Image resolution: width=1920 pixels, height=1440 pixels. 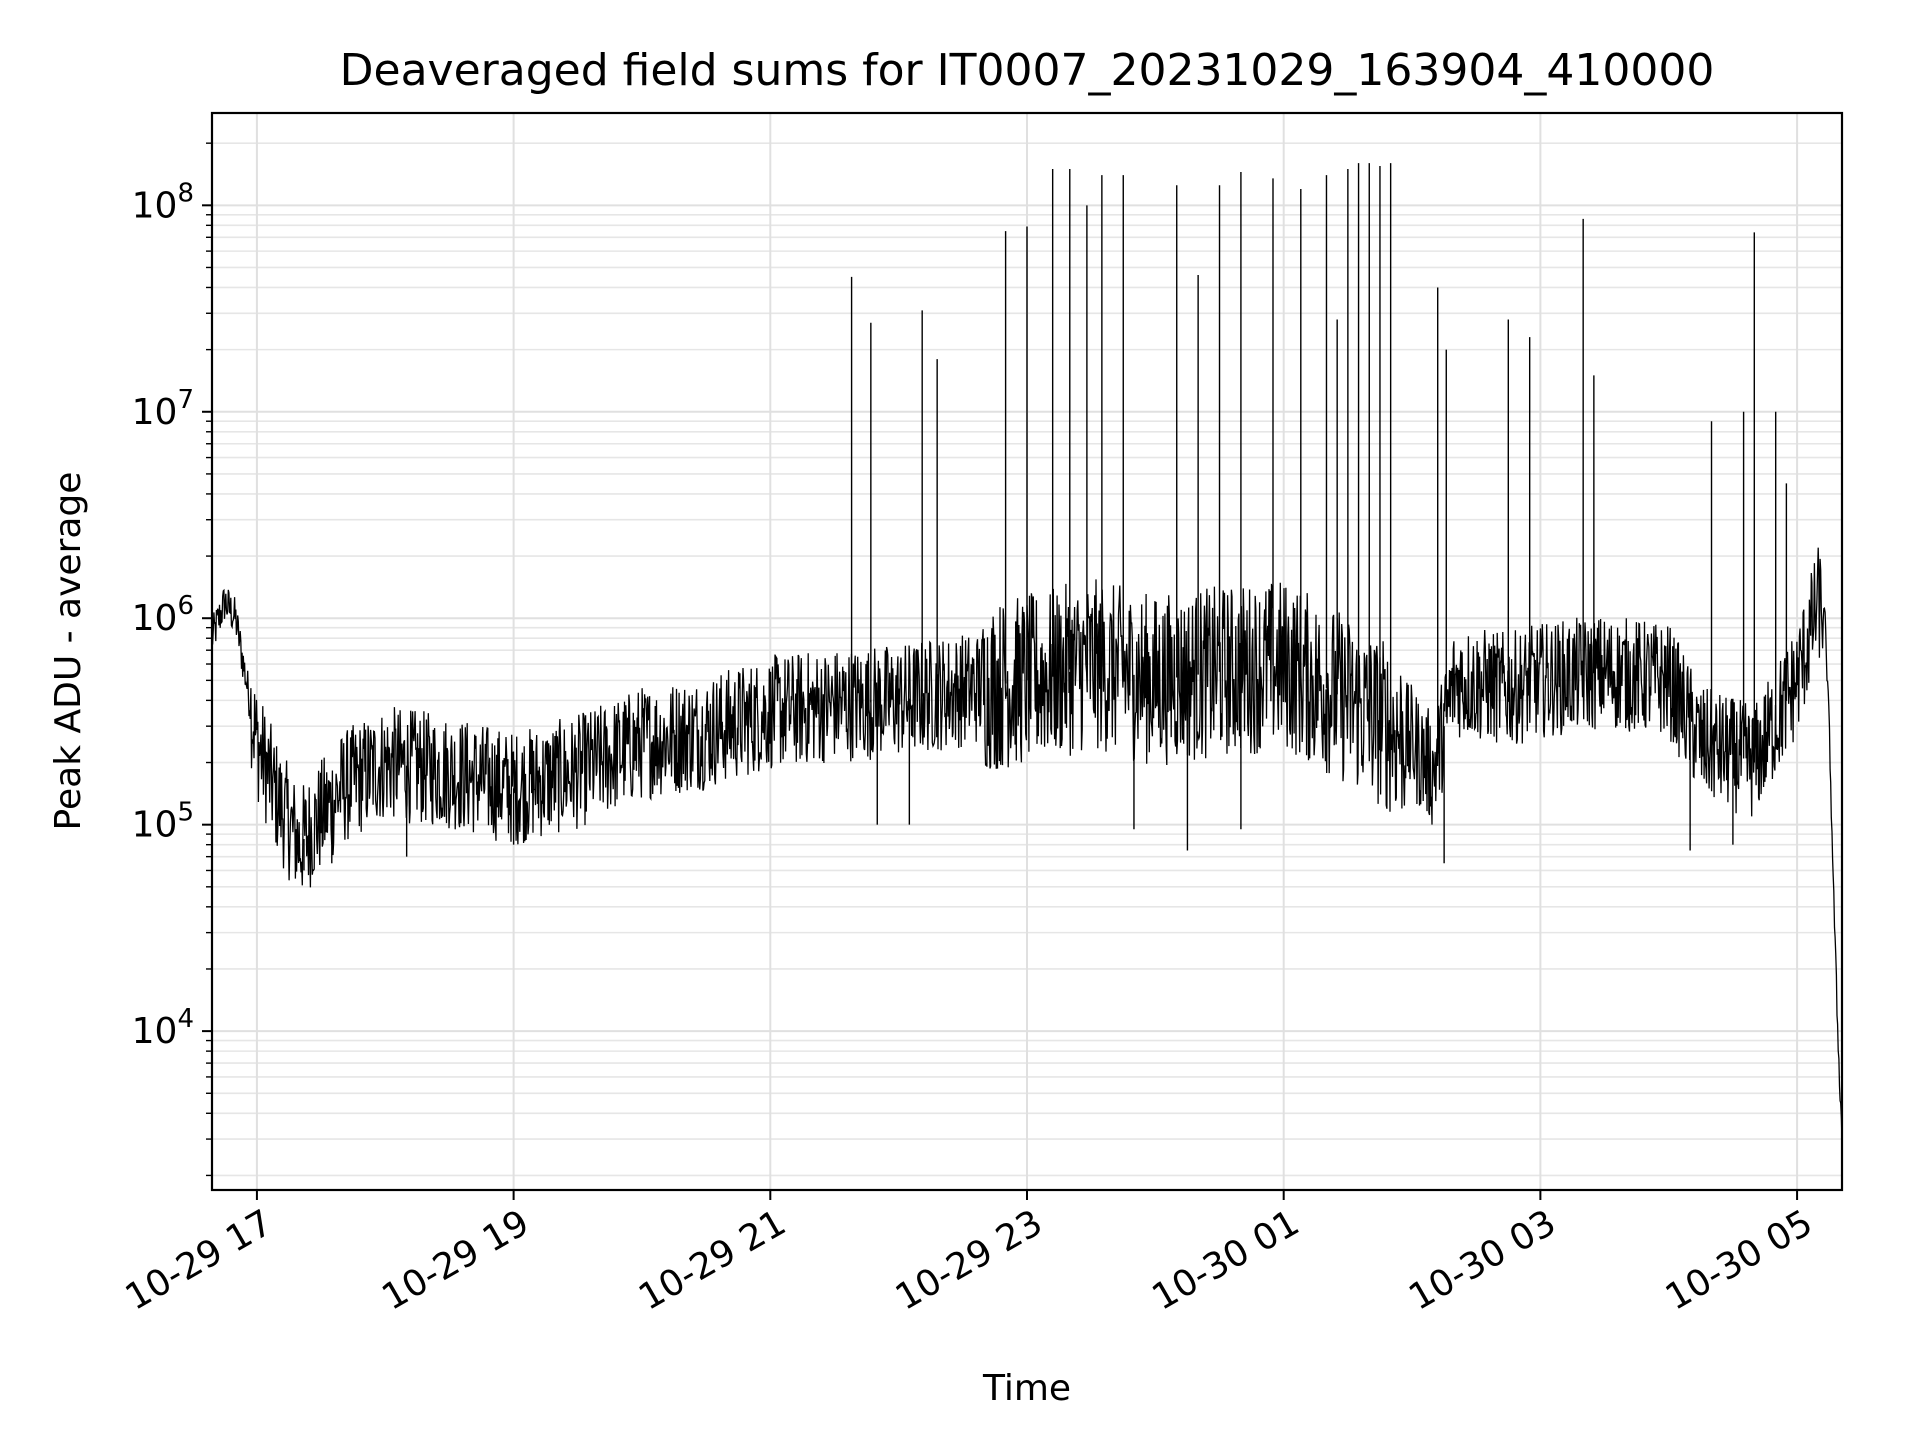 What do you see at coordinates (68, 651) in the screenshot?
I see `y-axis-label: Peak ADU - average` at bounding box center [68, 651].